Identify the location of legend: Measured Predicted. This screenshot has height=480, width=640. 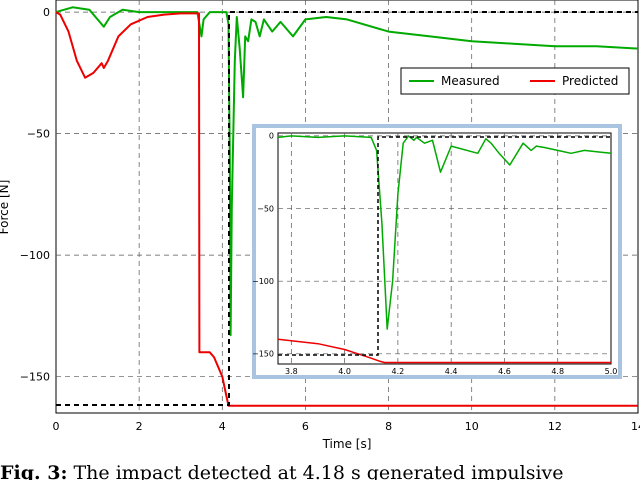
(515, 81).